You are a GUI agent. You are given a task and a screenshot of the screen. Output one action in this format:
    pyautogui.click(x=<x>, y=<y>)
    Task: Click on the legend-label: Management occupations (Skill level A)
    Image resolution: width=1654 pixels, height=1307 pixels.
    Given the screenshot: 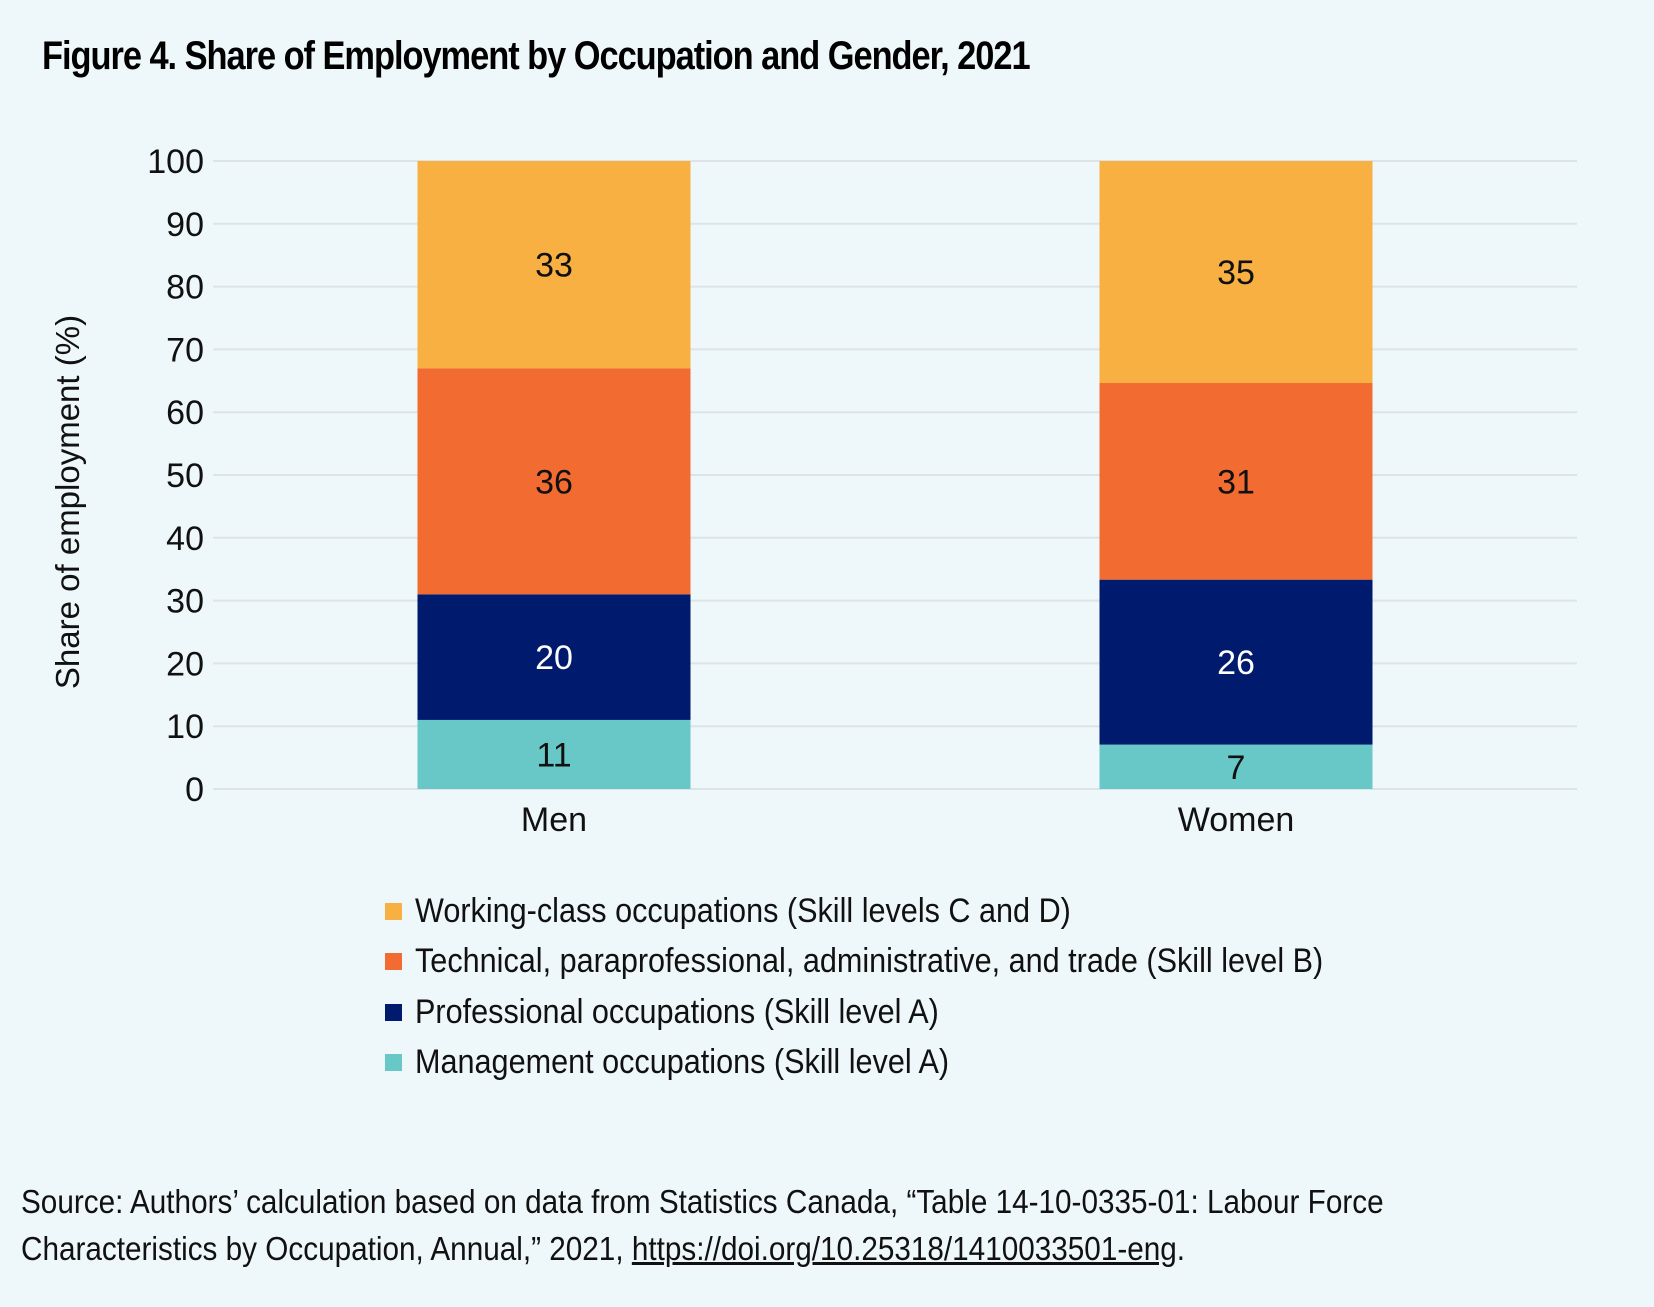 What is the action you would take?
    pyautogui.click(x=682, y=1062)
    